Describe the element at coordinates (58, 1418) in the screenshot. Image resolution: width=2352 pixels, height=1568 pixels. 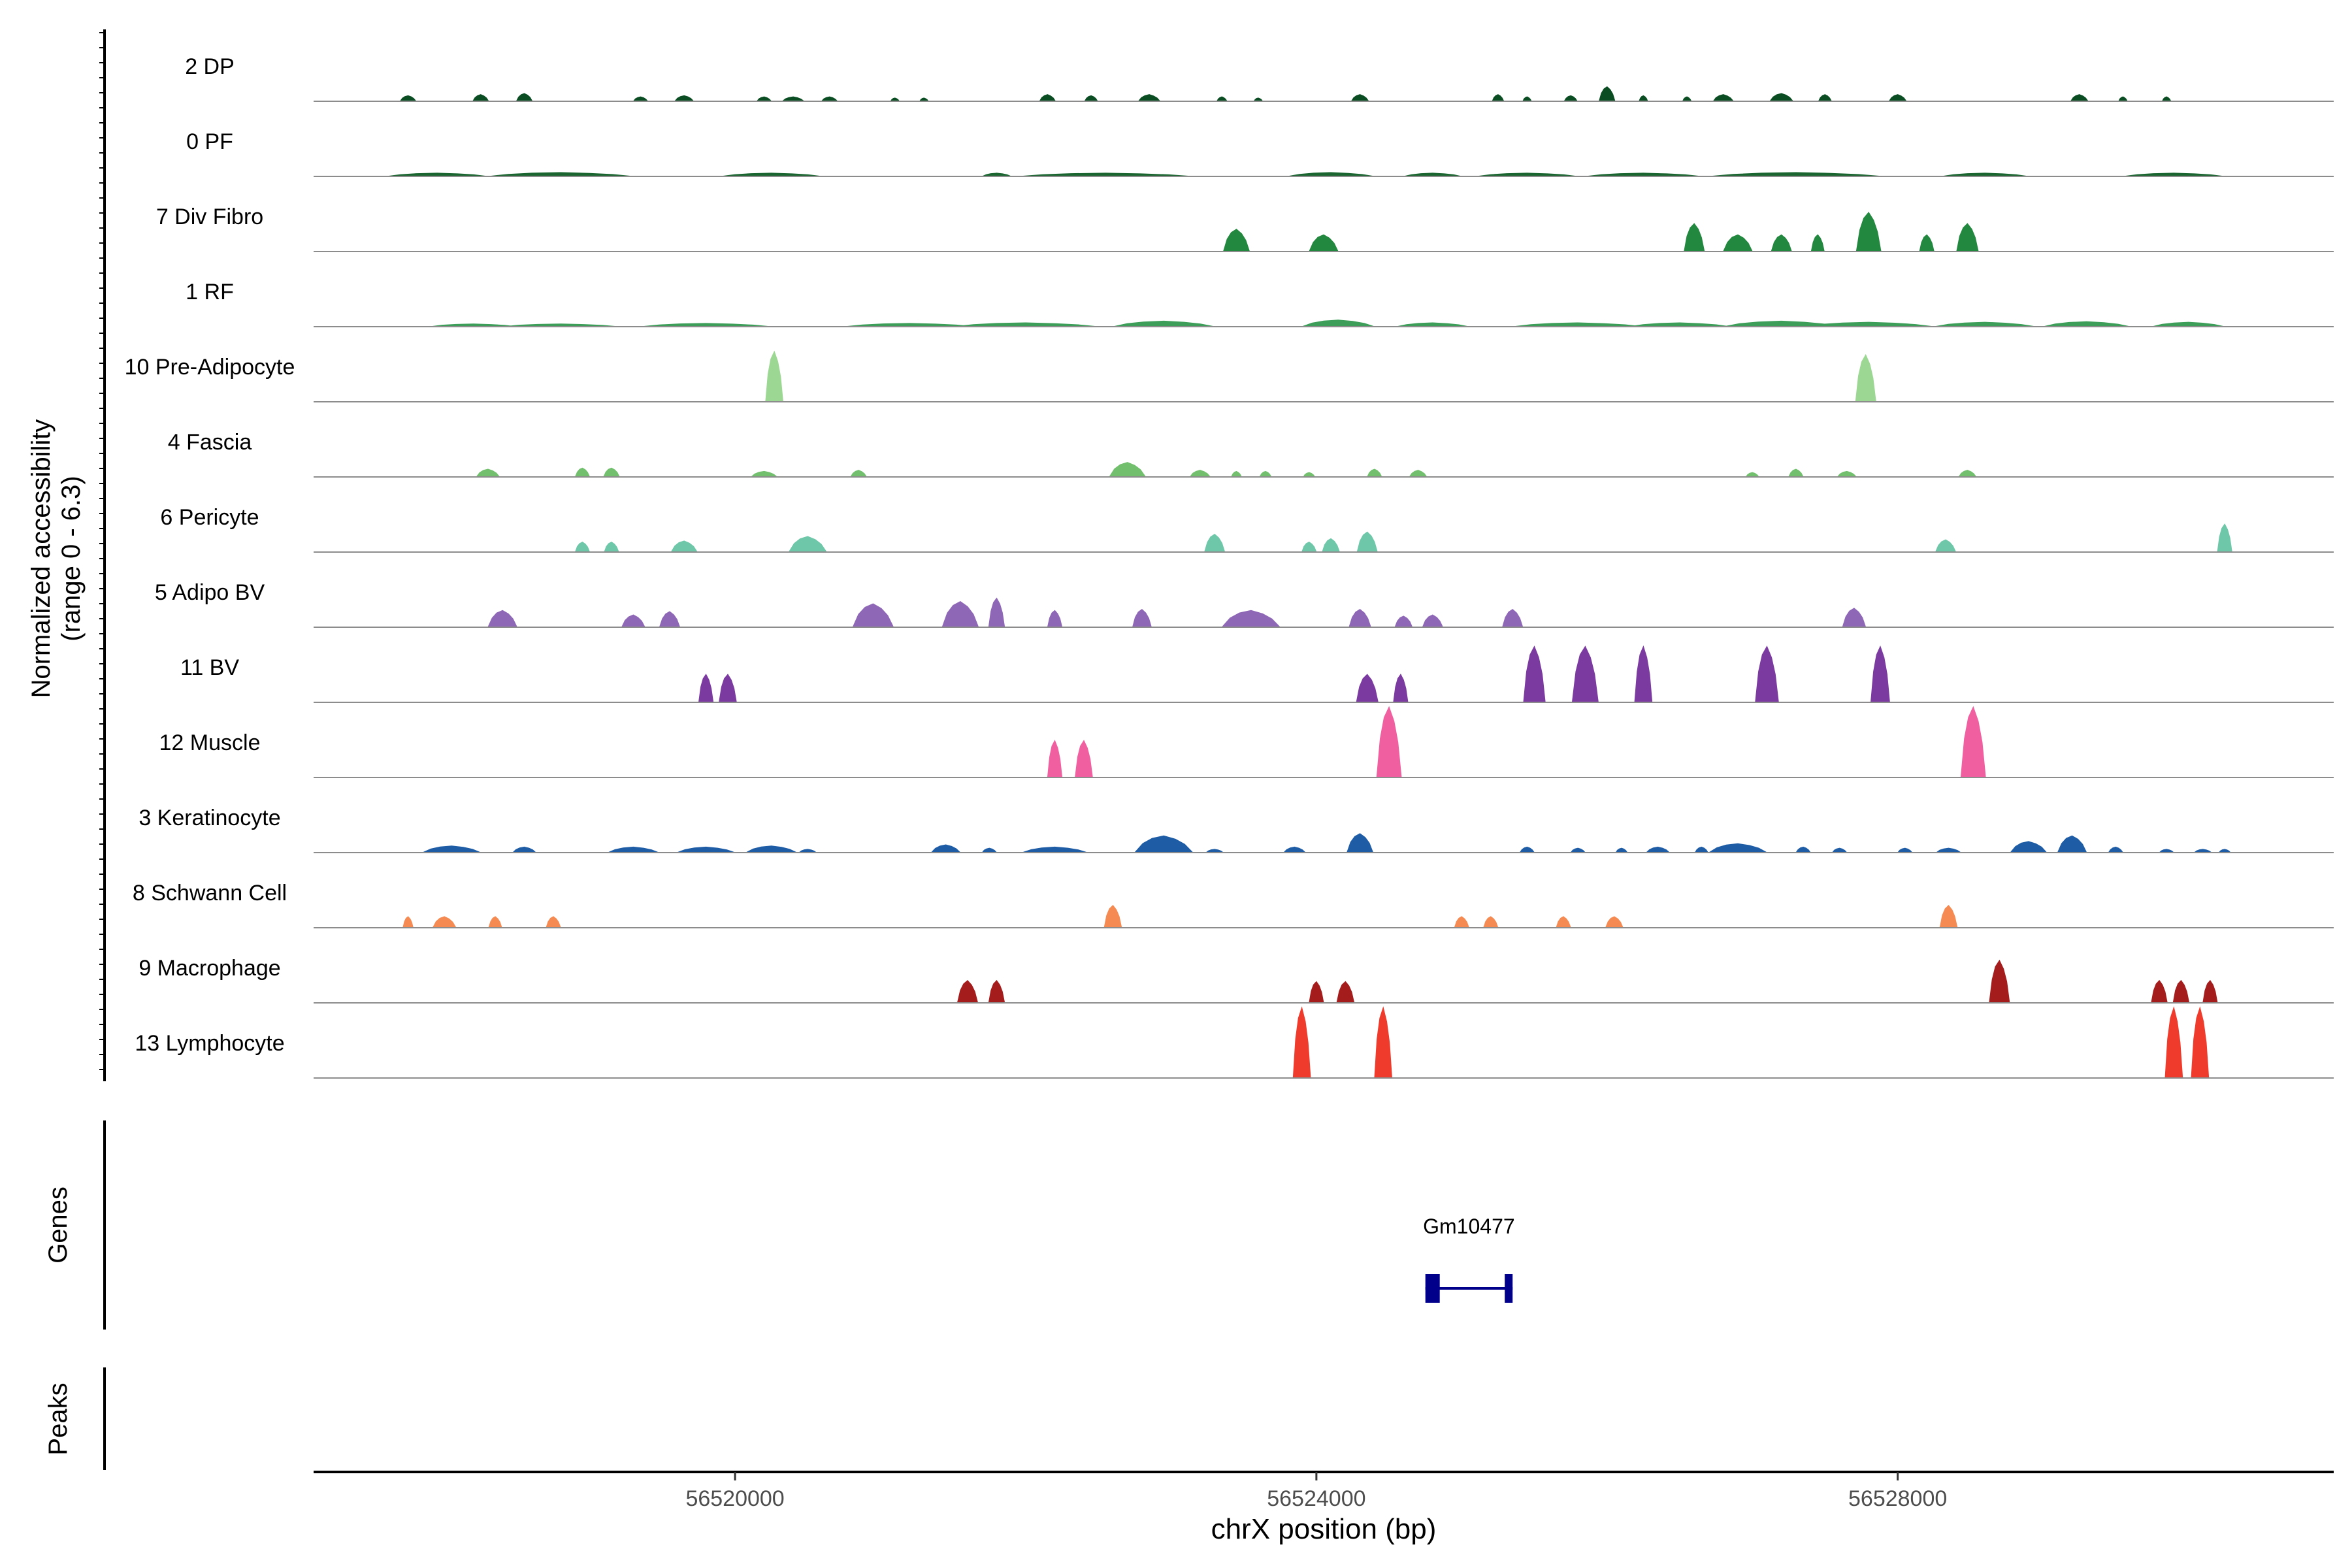
I see `peaks-track-label: Peaks` at that location.